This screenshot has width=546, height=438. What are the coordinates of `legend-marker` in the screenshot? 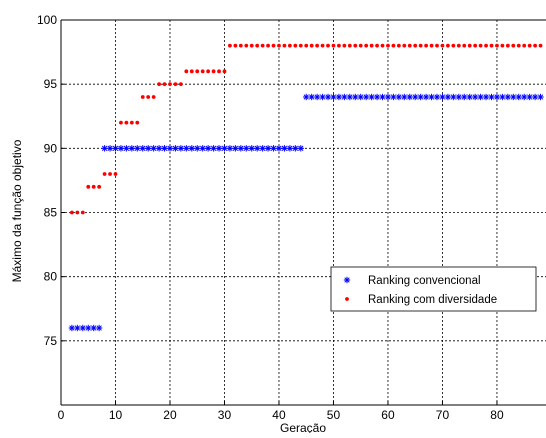 It's located at (347, 280).